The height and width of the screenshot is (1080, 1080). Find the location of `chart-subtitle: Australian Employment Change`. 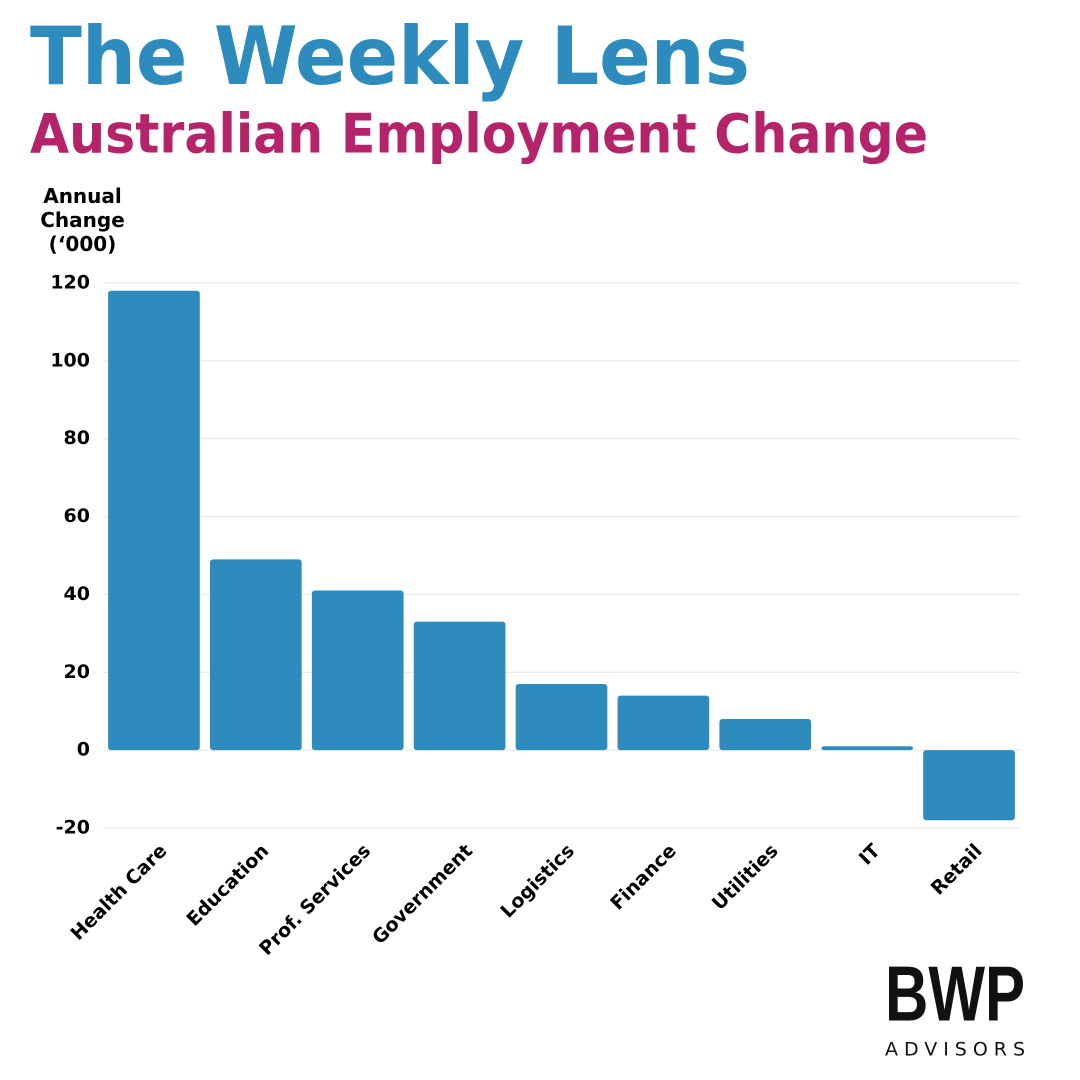

chart-subtitle: Australian Employment Change is located at coordinates (479, 134).